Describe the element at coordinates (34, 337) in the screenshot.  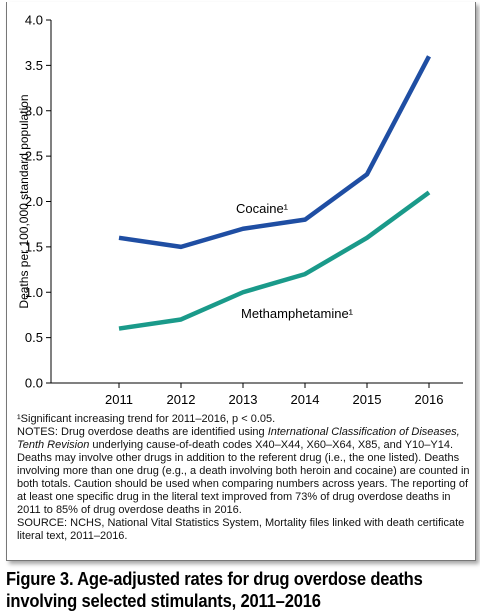
I see `y-tick-label: 0.5` at that location.